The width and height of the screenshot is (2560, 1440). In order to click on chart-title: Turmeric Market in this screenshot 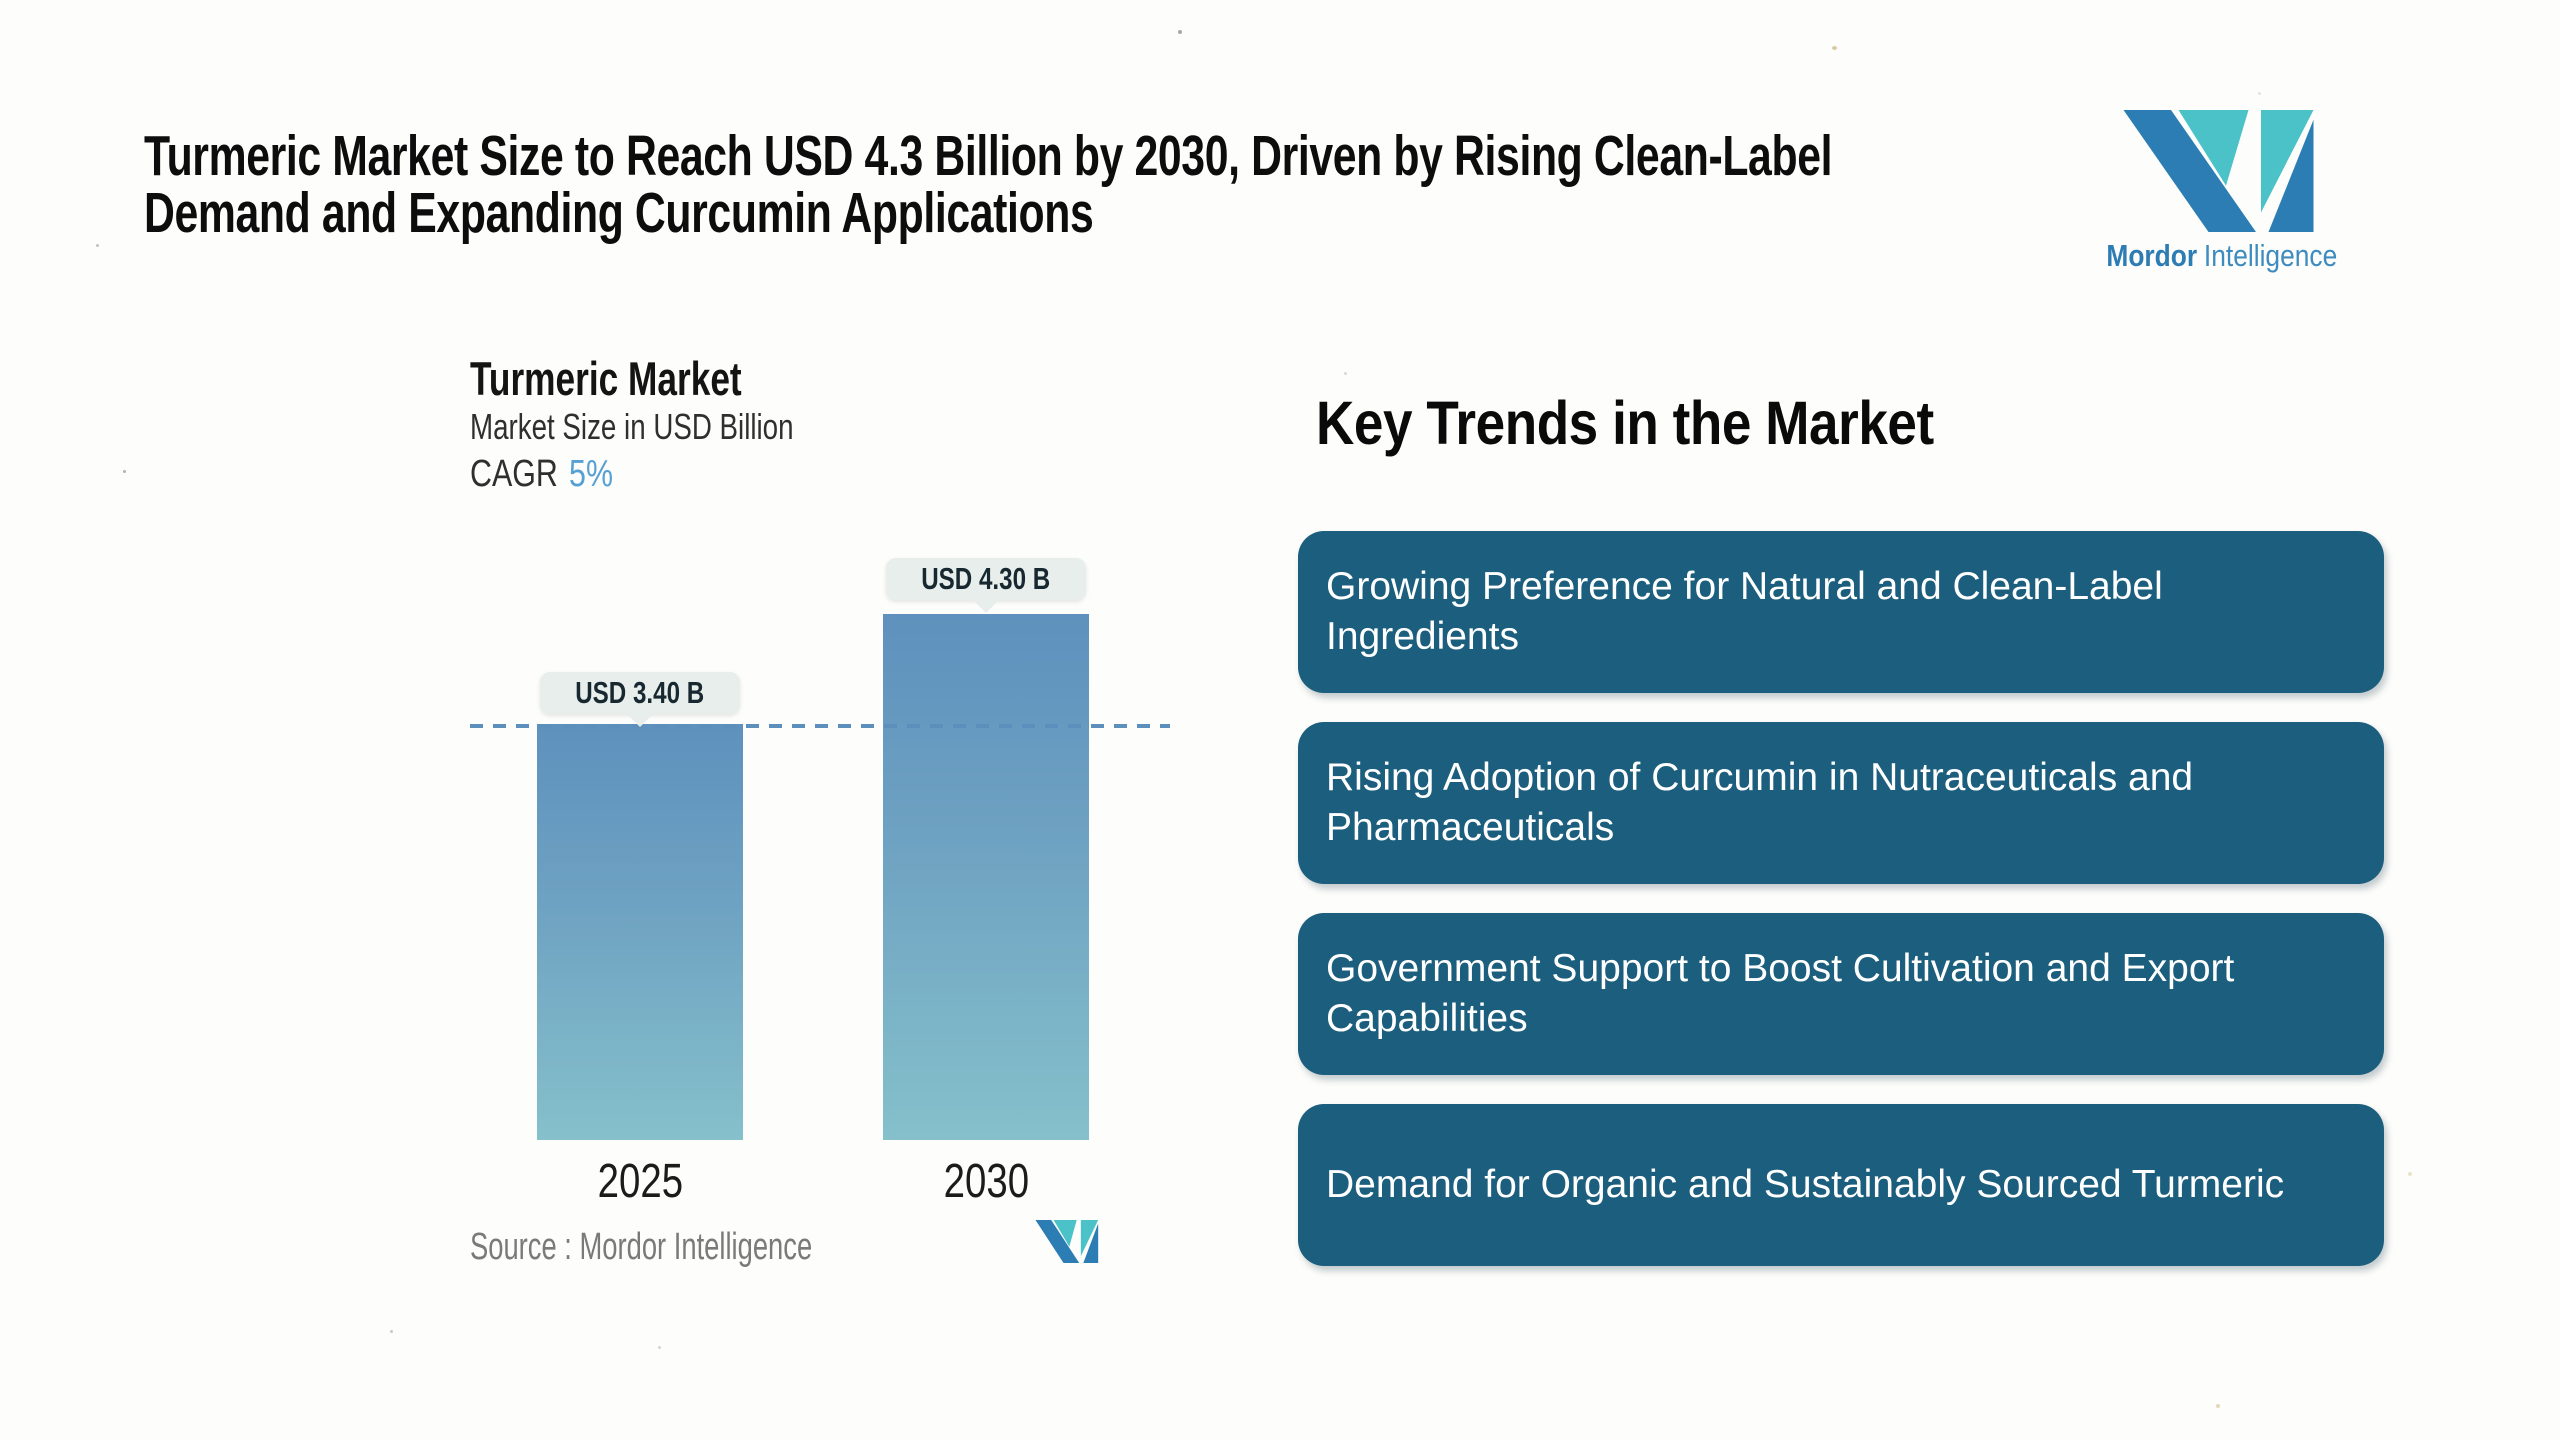, I will do `click(606, 378)`.